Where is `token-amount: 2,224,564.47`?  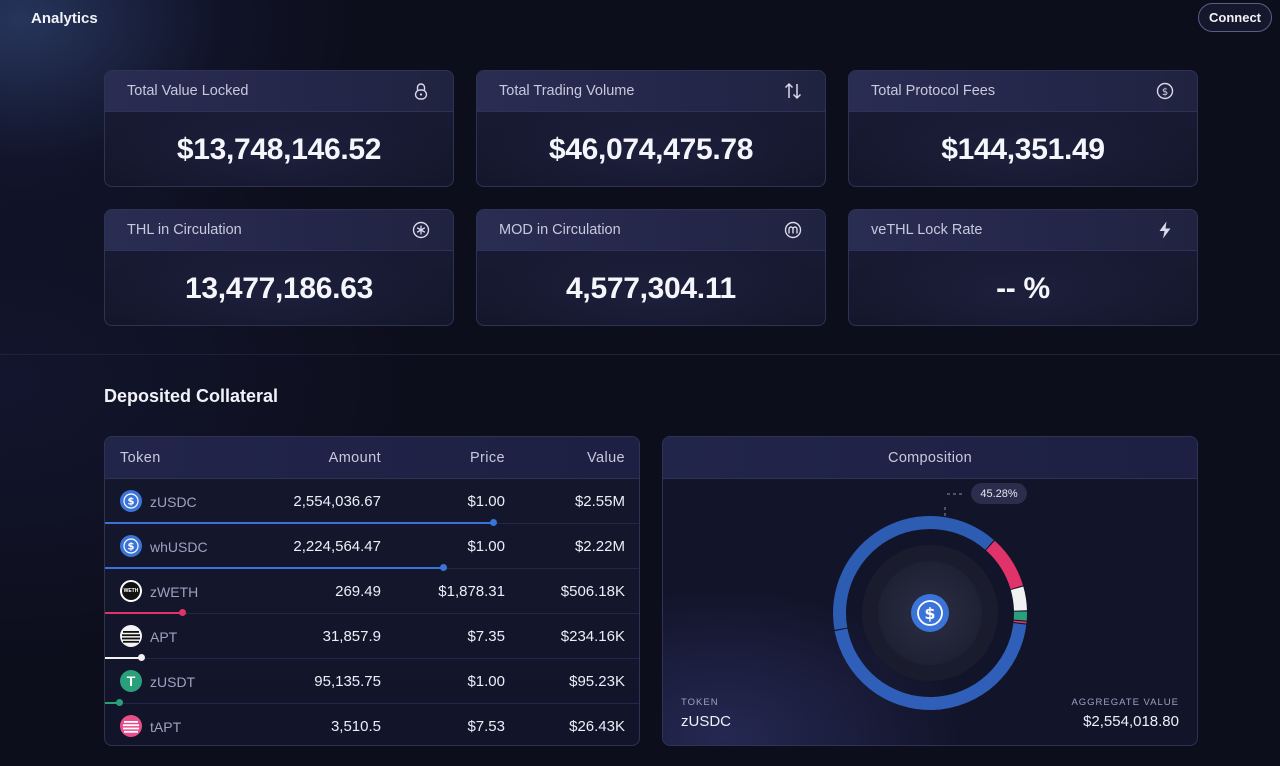
token-amount: 2,224,564.47 is located at coordinates (337, 546).